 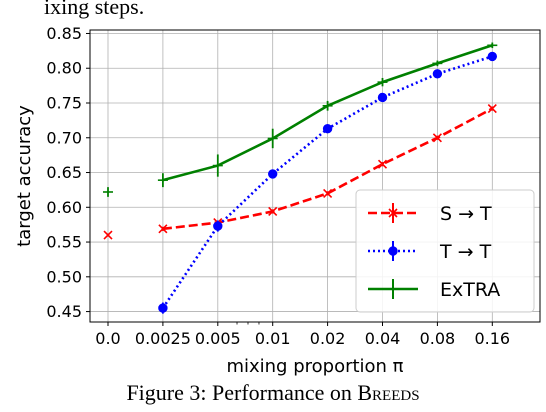 I want to click on figure-caption: Figure 3: Performance on Breeds, so click(x=273, y=393).